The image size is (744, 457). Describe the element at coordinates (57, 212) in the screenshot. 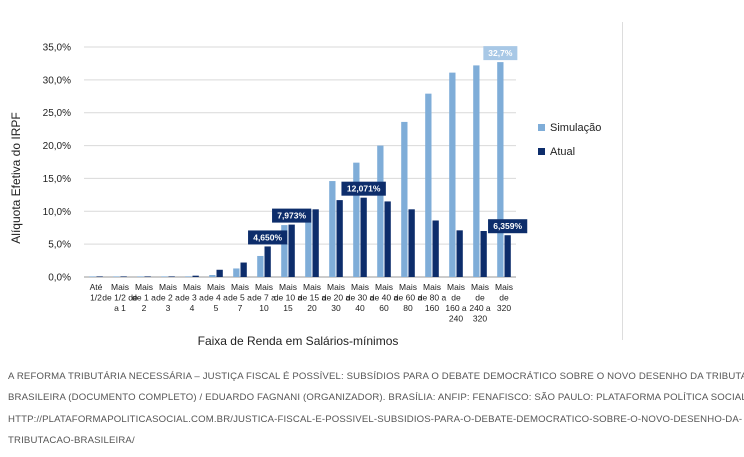

I see `y-tick-label: 10,0%` at that location.